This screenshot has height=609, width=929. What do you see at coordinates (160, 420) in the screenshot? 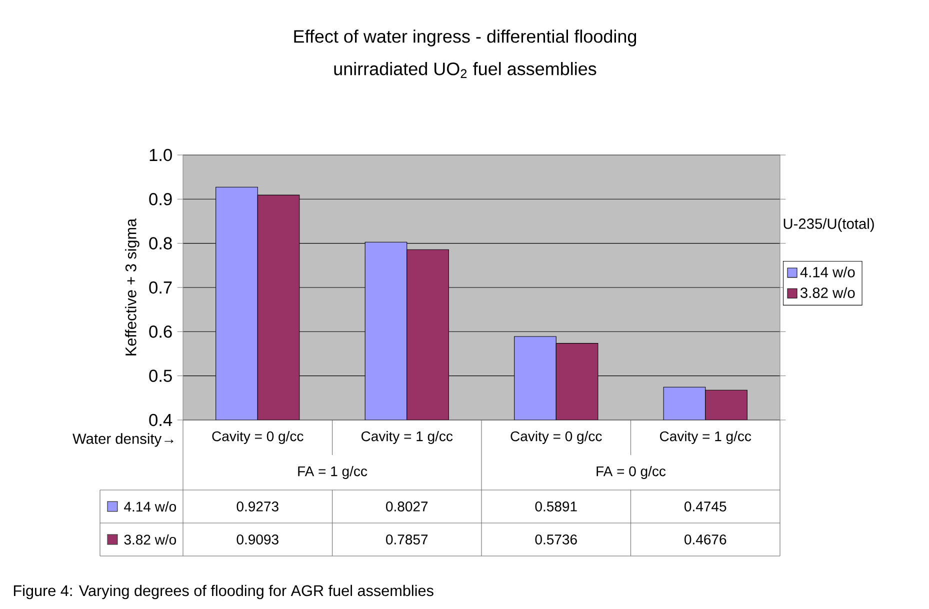
I see `y-tick-label: 0.4` at bounding box center [160, 420].